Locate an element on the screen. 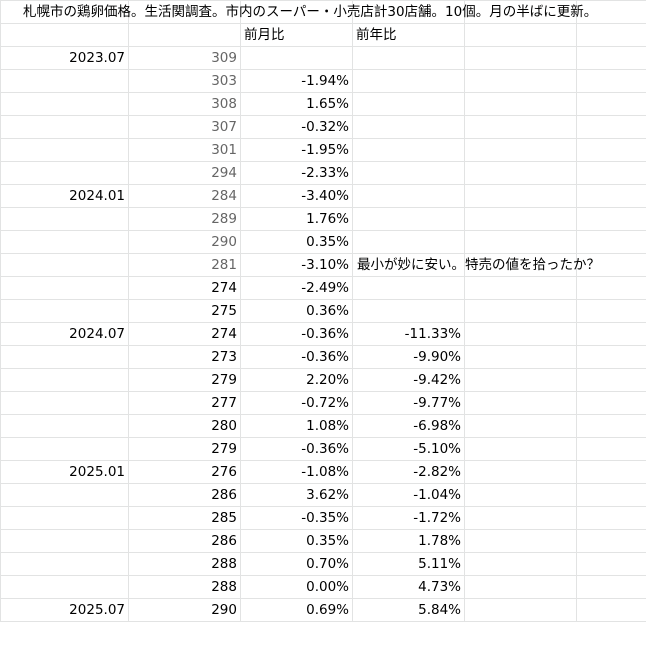 The height and width of the screenshot is (645, 646). yoy-cell: -1.04% is located at coordinates (408, 495).